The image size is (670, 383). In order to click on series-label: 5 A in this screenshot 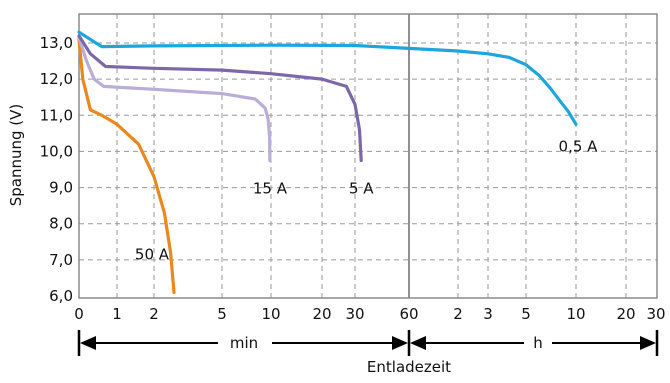, I will do `click(361, 188)`.